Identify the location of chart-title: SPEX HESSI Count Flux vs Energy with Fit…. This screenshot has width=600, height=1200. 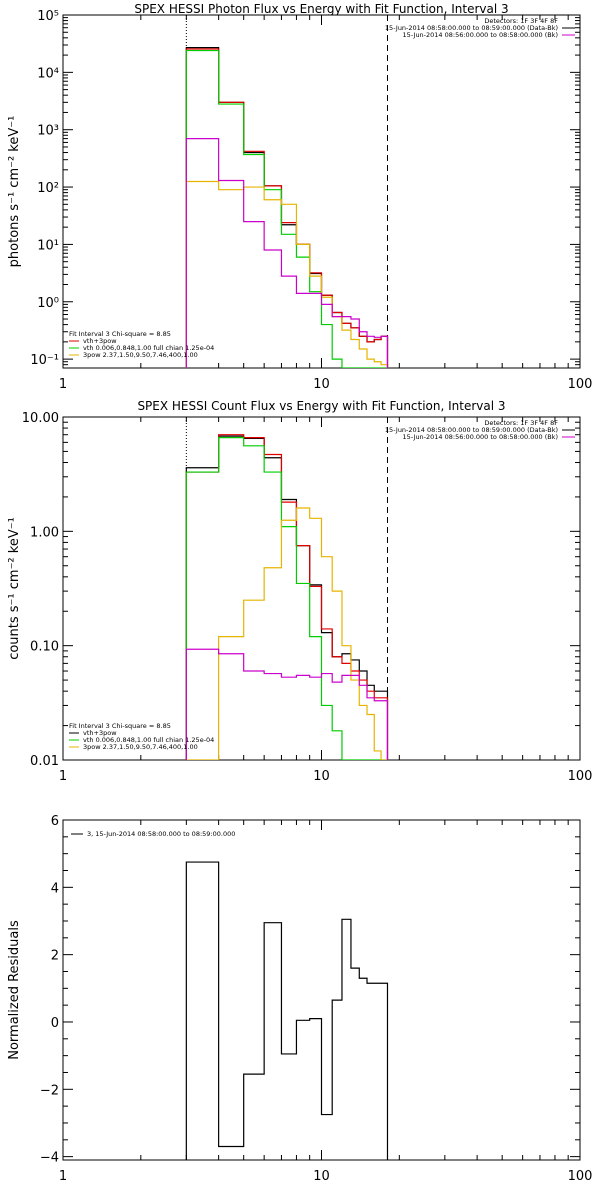
(321, 406).